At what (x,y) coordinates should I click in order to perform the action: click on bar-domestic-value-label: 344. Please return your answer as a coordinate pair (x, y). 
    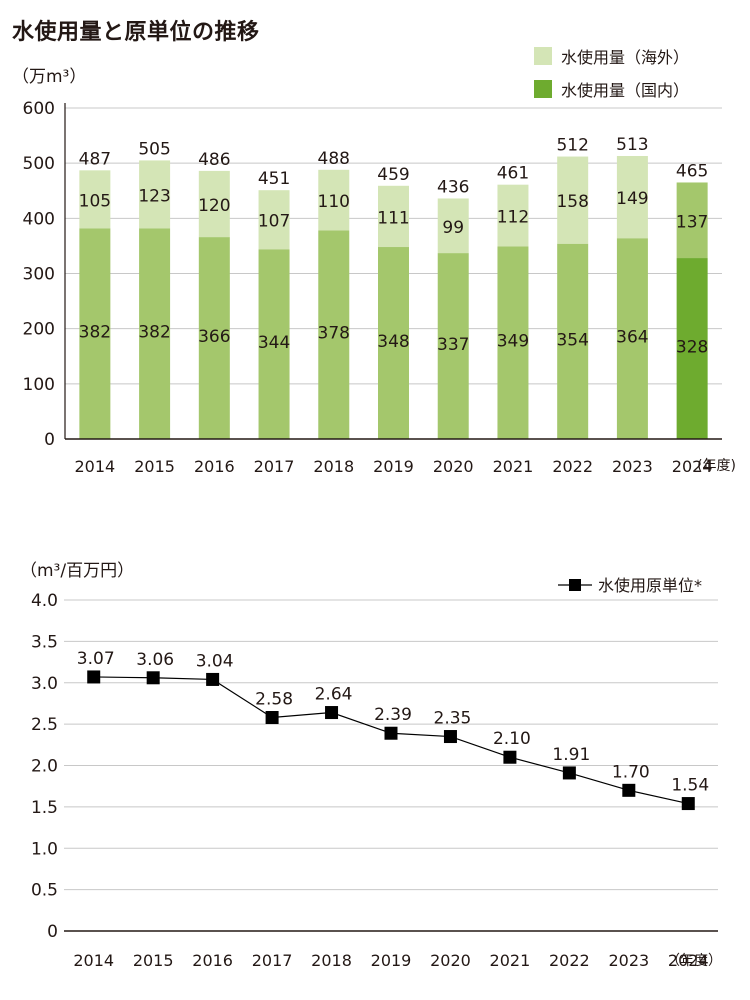
    Looking at the image, I should click on (274, 343).